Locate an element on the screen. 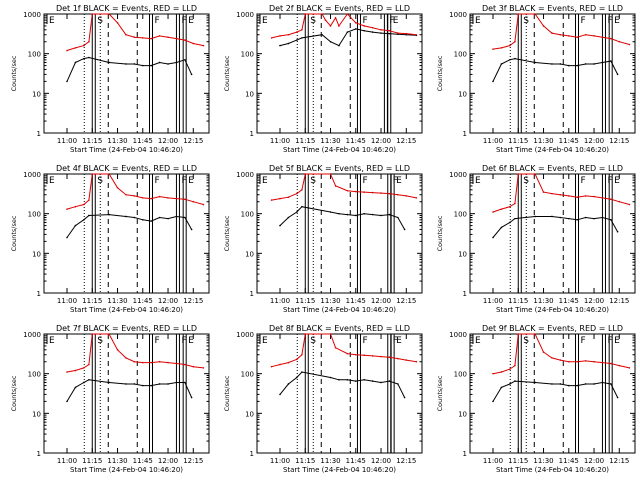 The height and width of the screenshot is (480, 640). series-line-events is located at coordinates (342, 218).